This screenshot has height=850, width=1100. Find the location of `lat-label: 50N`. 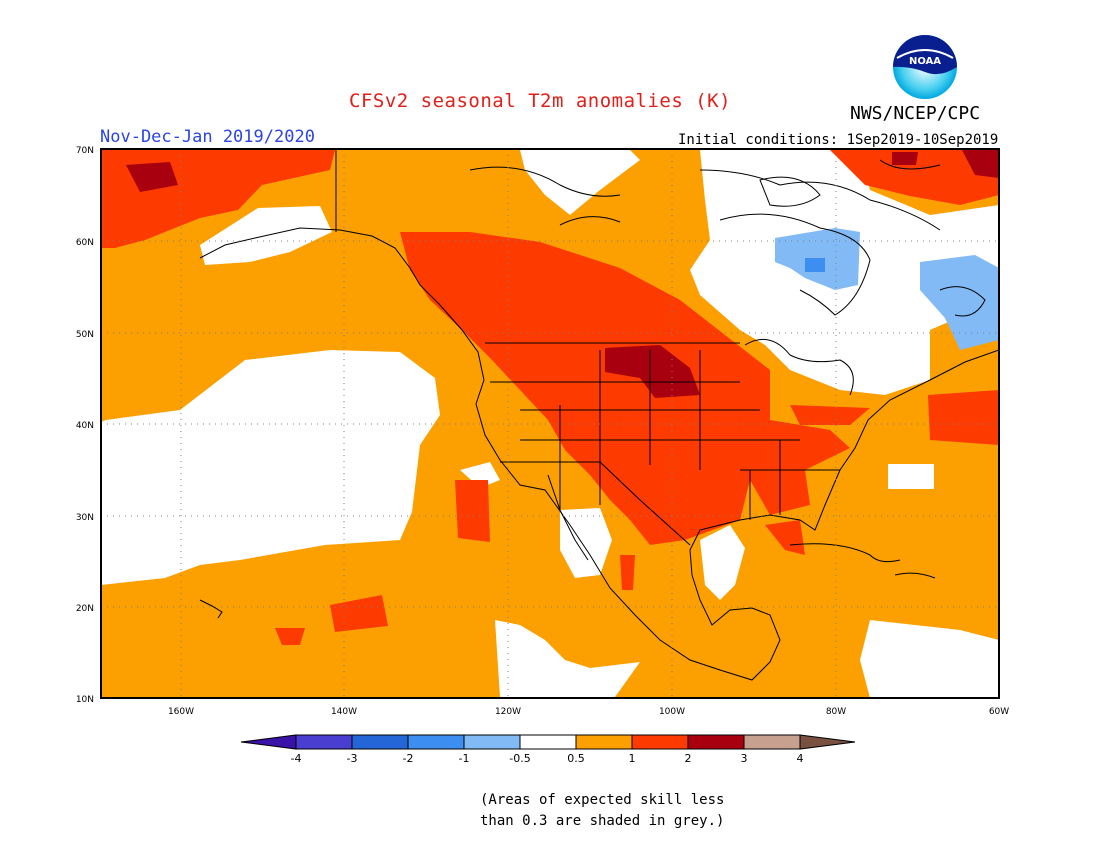

lat-label: 50N is located at coordinates (85, 335).